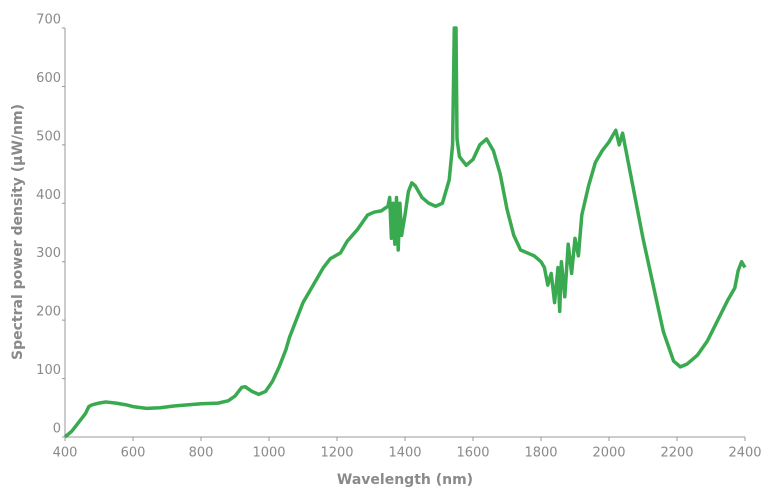  I want to click on y-tick-label: 300, so click(48, 253).